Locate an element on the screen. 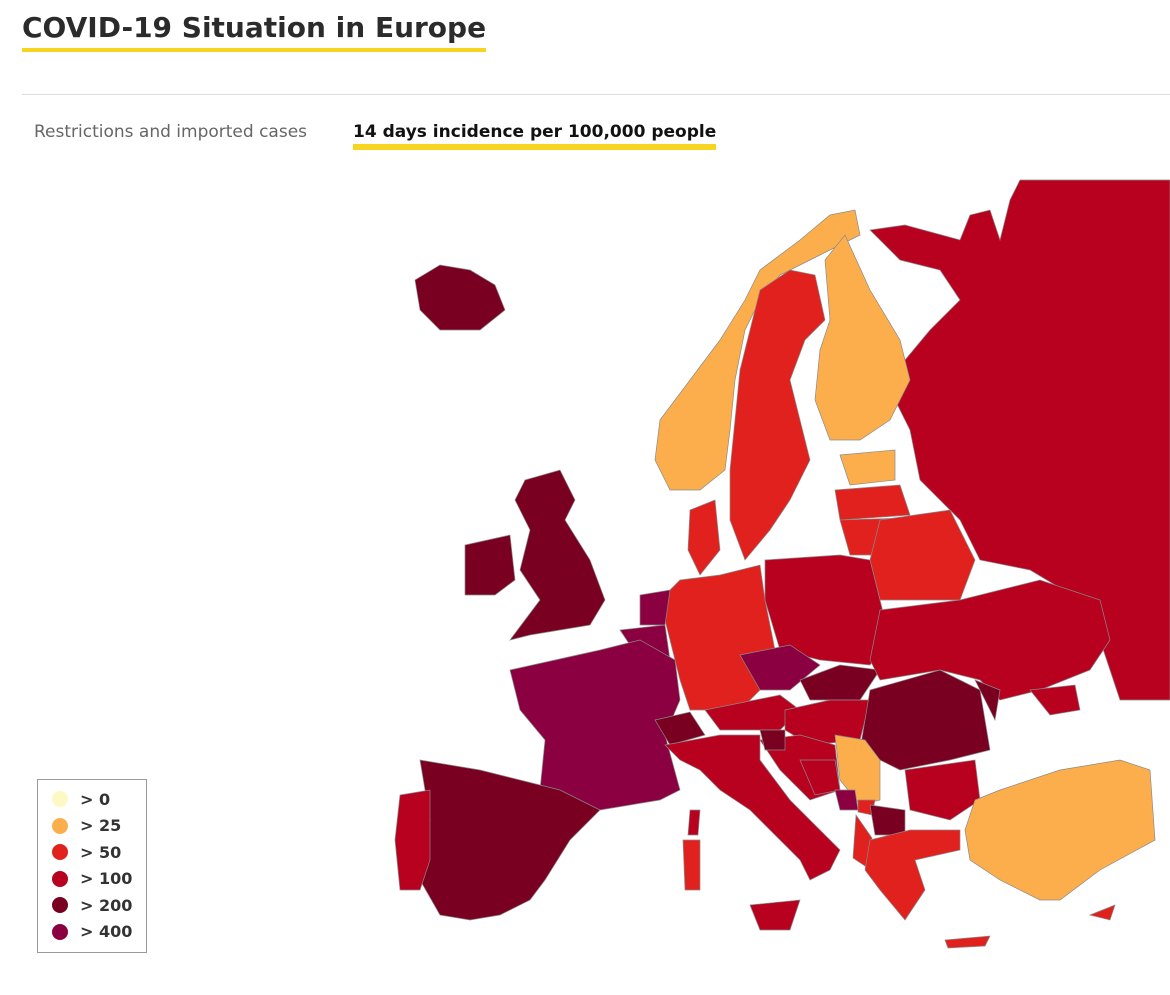 The height and width of the screenshot is (995, 1170). legend-item: > 50 is located at coordinates (86, 852).